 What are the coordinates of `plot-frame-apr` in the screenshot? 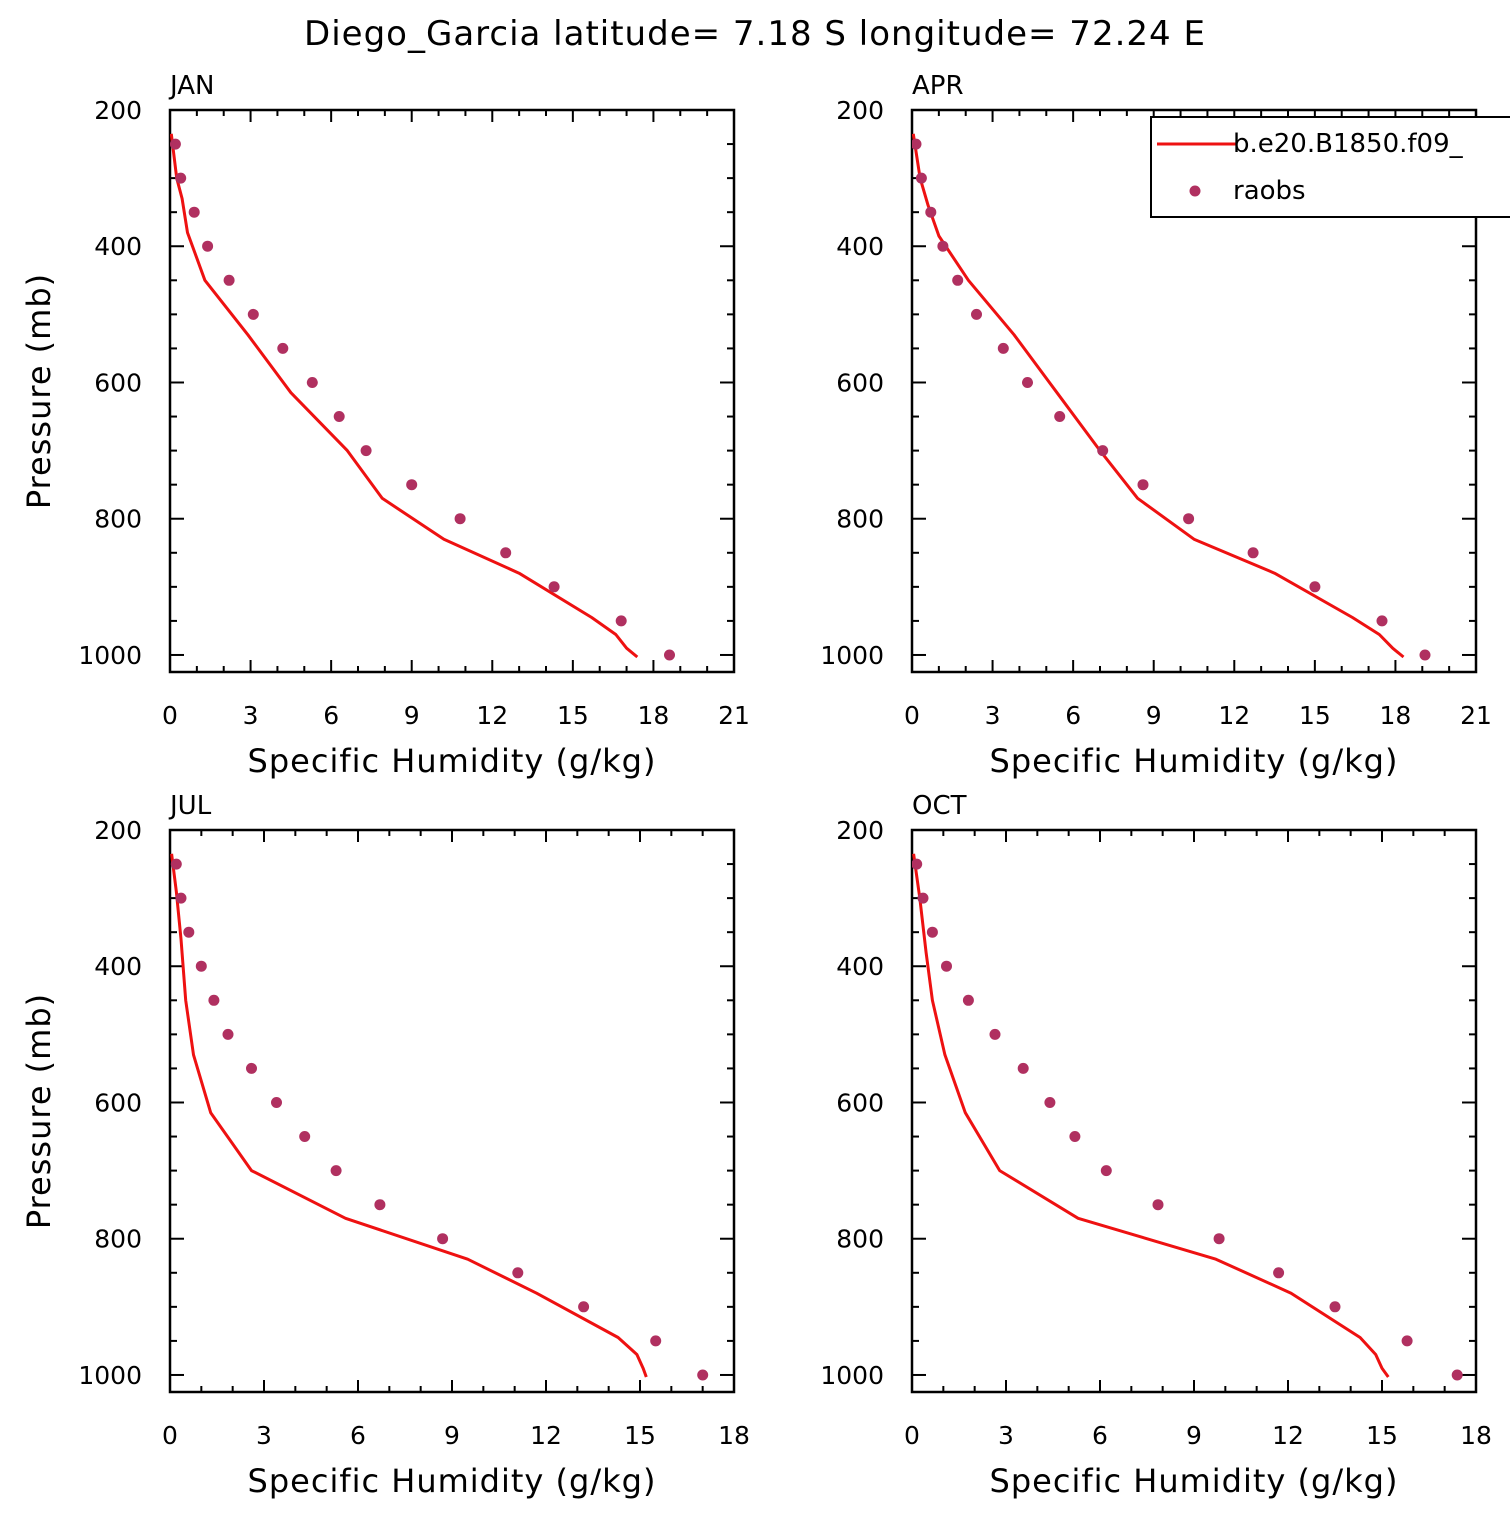 It's located at (1194, 391).